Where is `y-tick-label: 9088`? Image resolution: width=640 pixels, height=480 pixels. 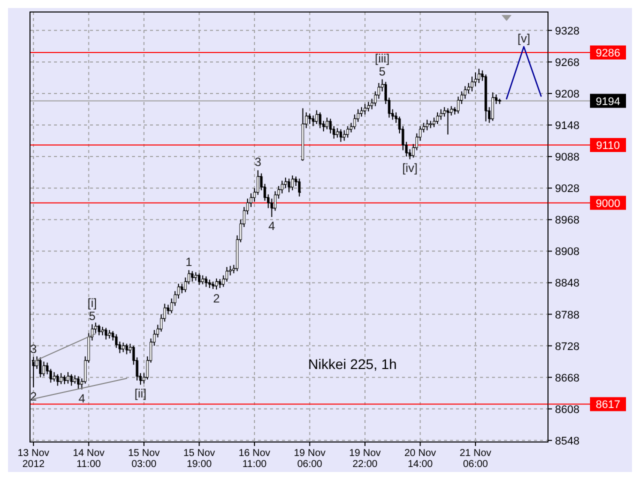
y-tick-label: 9088 is located at coordinates (567, 158).